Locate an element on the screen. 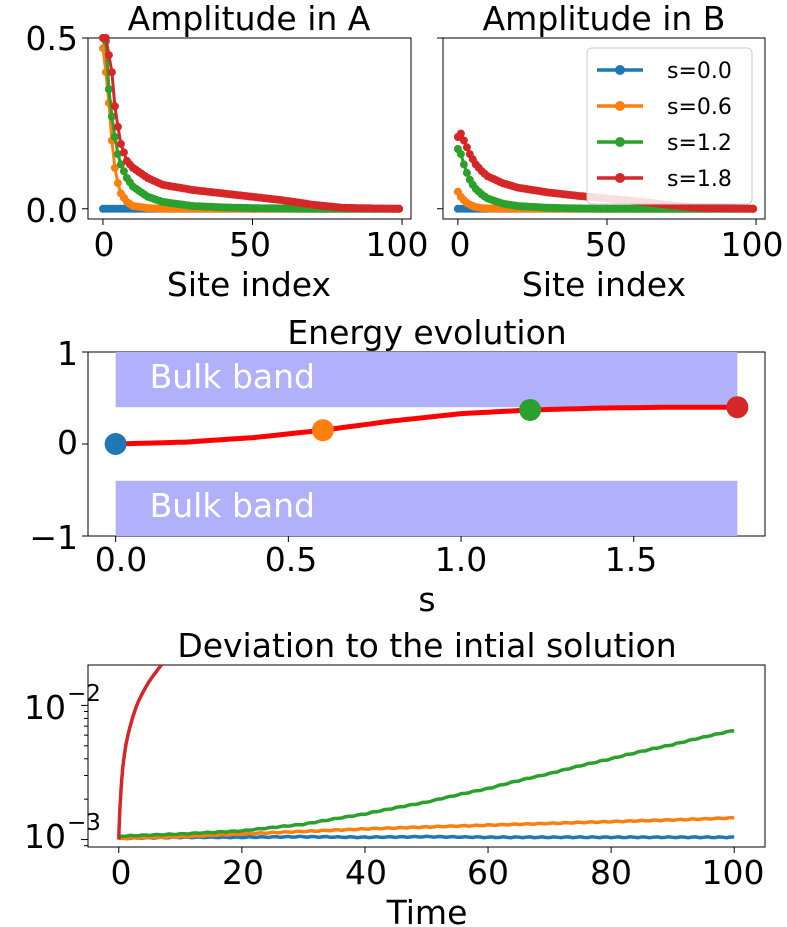 The height and width of the screenshot is (927, 787). legend-box is located at coordinates (669, 126).